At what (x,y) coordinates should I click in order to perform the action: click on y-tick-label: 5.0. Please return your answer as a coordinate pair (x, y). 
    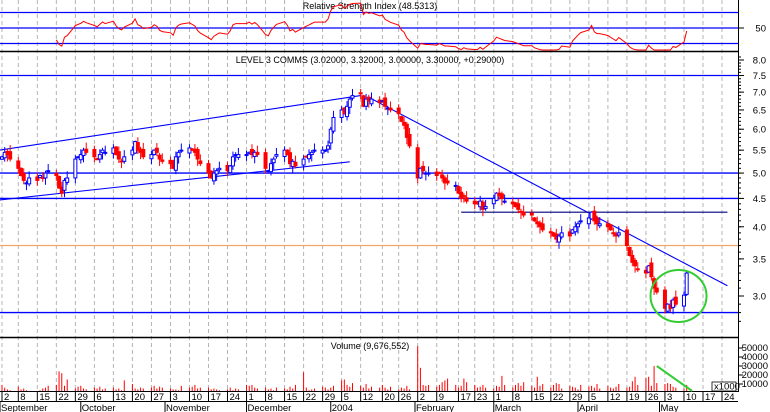
    Looking at the image, I should click on (759, 174).